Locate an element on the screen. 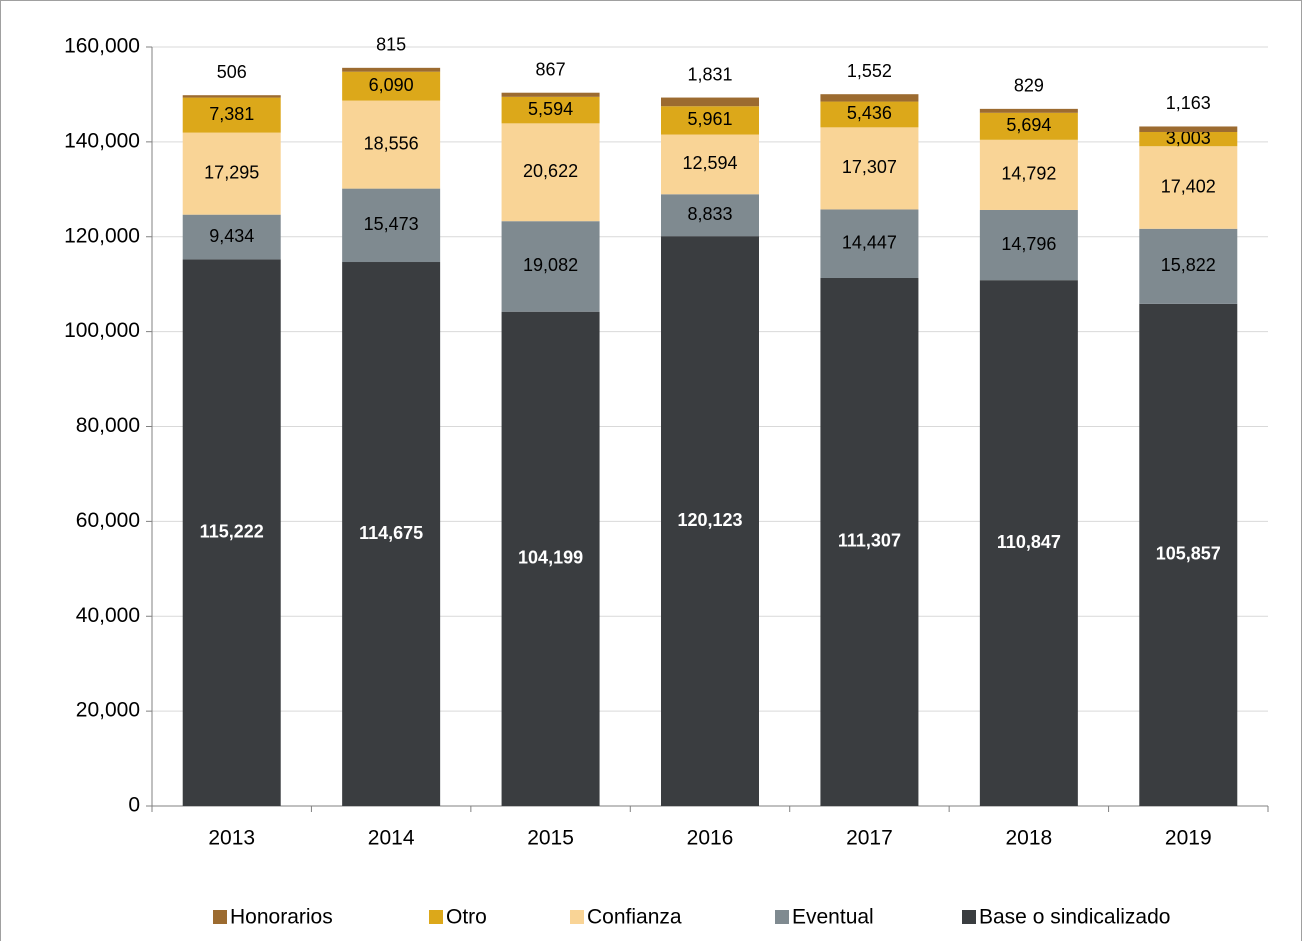 Image resolution: width=1302 pixels, height=941 pixels. legend-label: Confianza is located at coordinates (634, 917).